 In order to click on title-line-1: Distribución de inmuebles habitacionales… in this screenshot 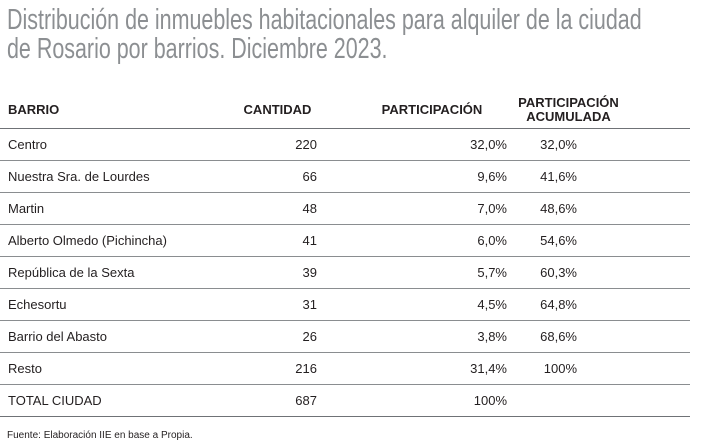, I will do `click(324, 20)`.